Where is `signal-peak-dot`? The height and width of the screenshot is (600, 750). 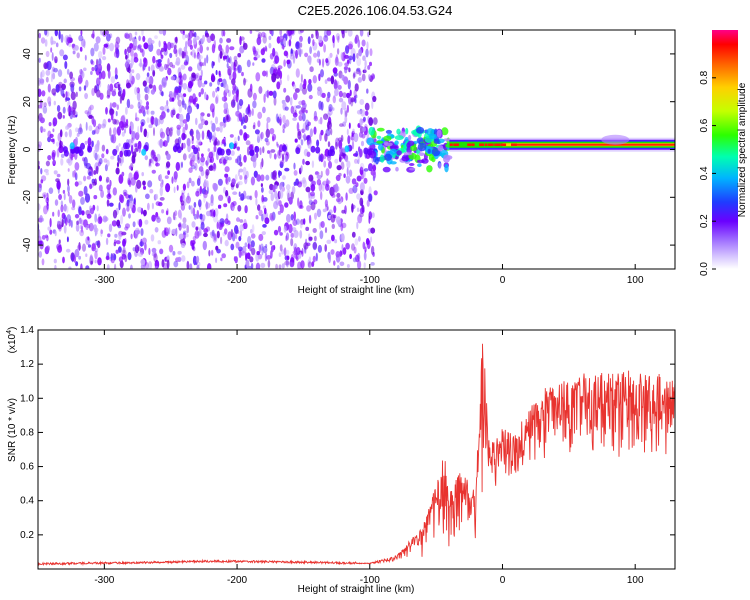 signal-peak-dot is located at coordinates (486, 144).